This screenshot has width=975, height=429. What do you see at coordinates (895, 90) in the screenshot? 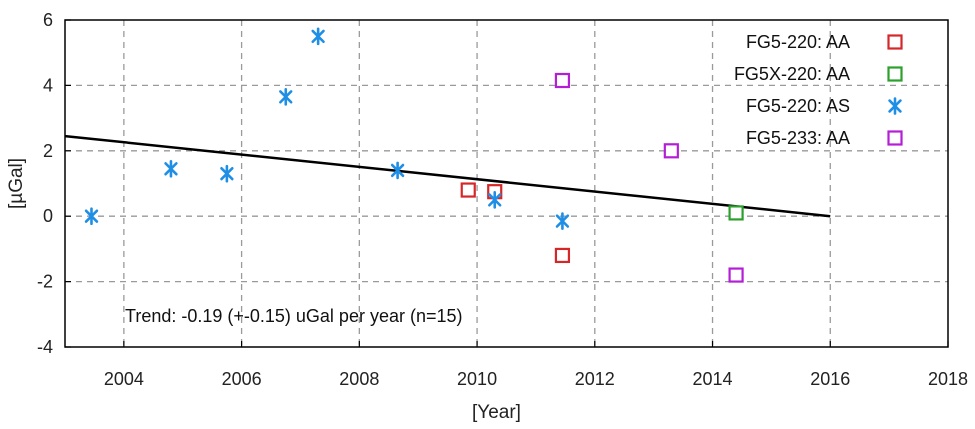
I see `legend-markers` at bounding box center [895, 90].